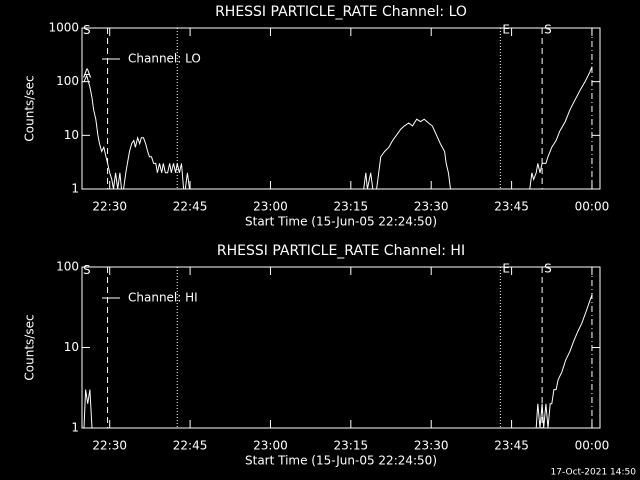 Image resolution: width=640 pixels, height=480 pixels. Describe the element at coordinates (341, 12) in the screenshot. I see `chart-title: RHESSI PARTICLE_RATE Channel: LO` at that location.